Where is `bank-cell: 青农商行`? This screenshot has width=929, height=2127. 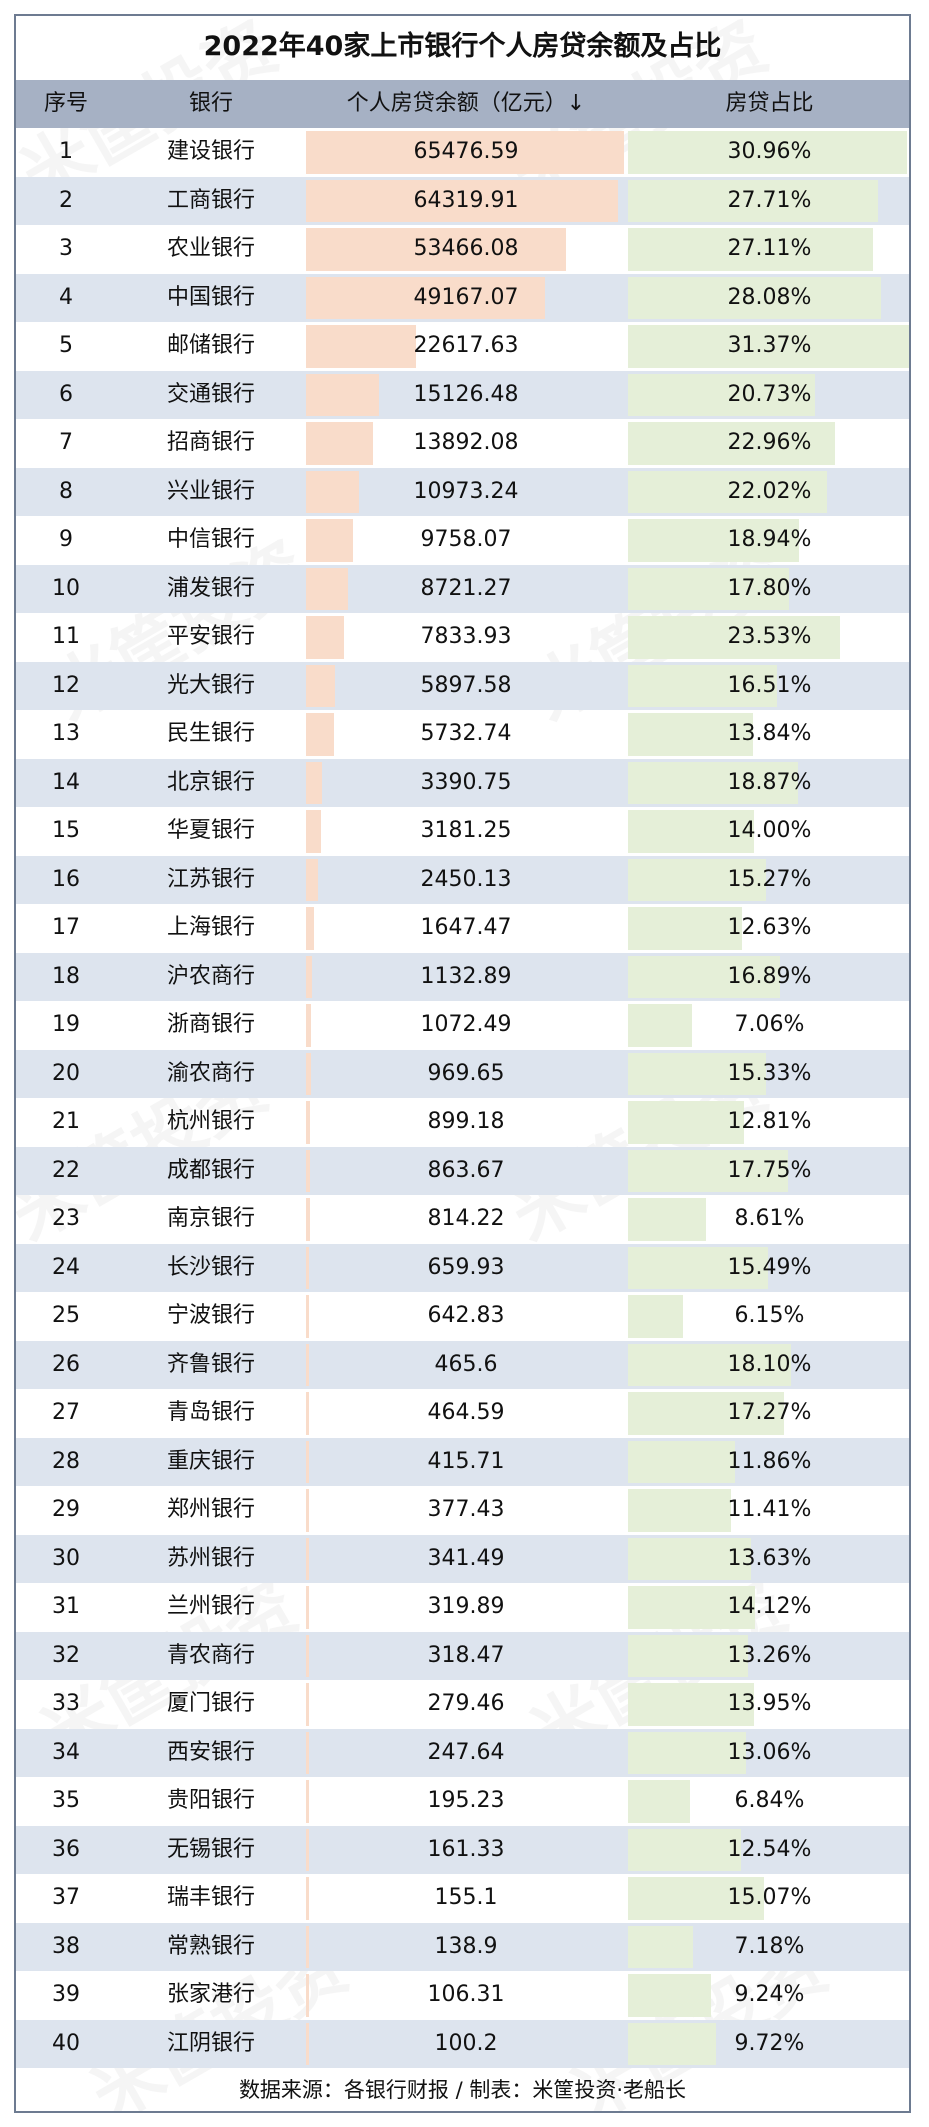
bank-cell: 青农商行 is located at coordinates (210, 1655).